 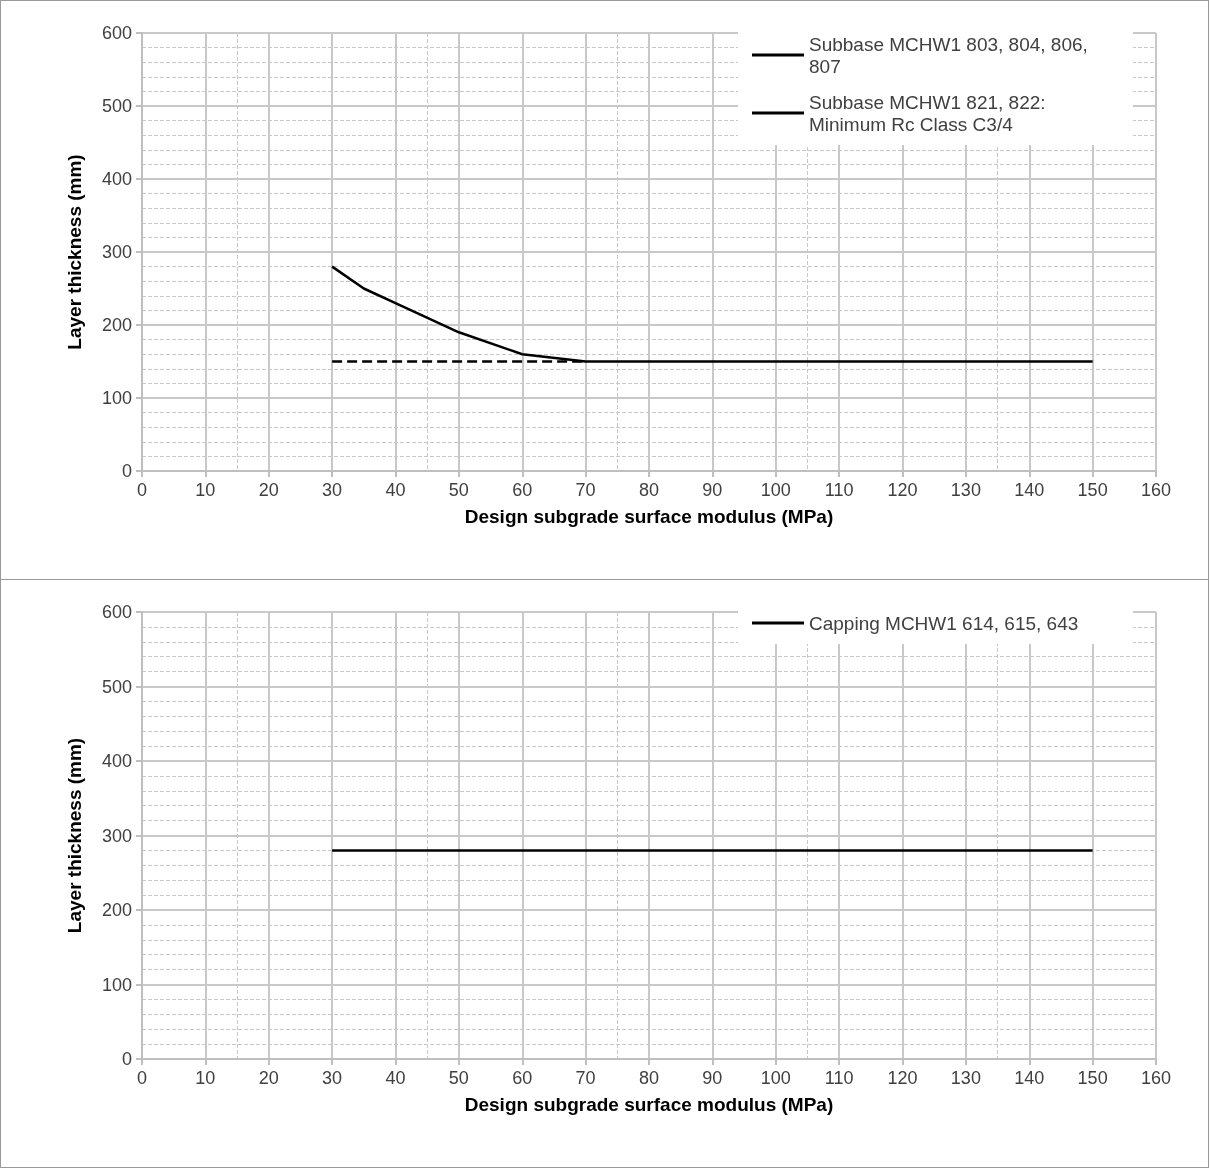 I want to click on legend-label: Capping MCHW1 614, 615, 643, so click(x=944, y=623).